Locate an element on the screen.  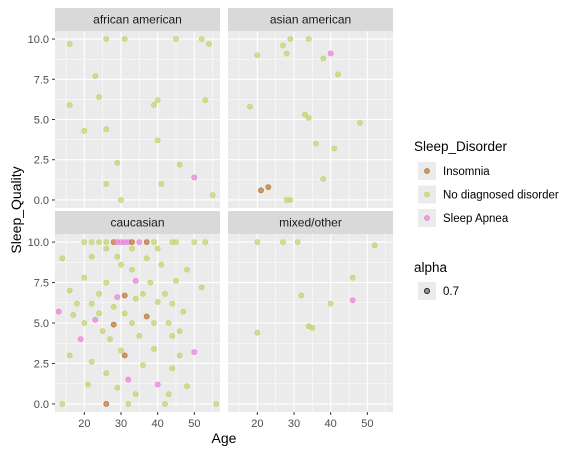
x-tick-label: 20 is located at coordinates (84, 424).